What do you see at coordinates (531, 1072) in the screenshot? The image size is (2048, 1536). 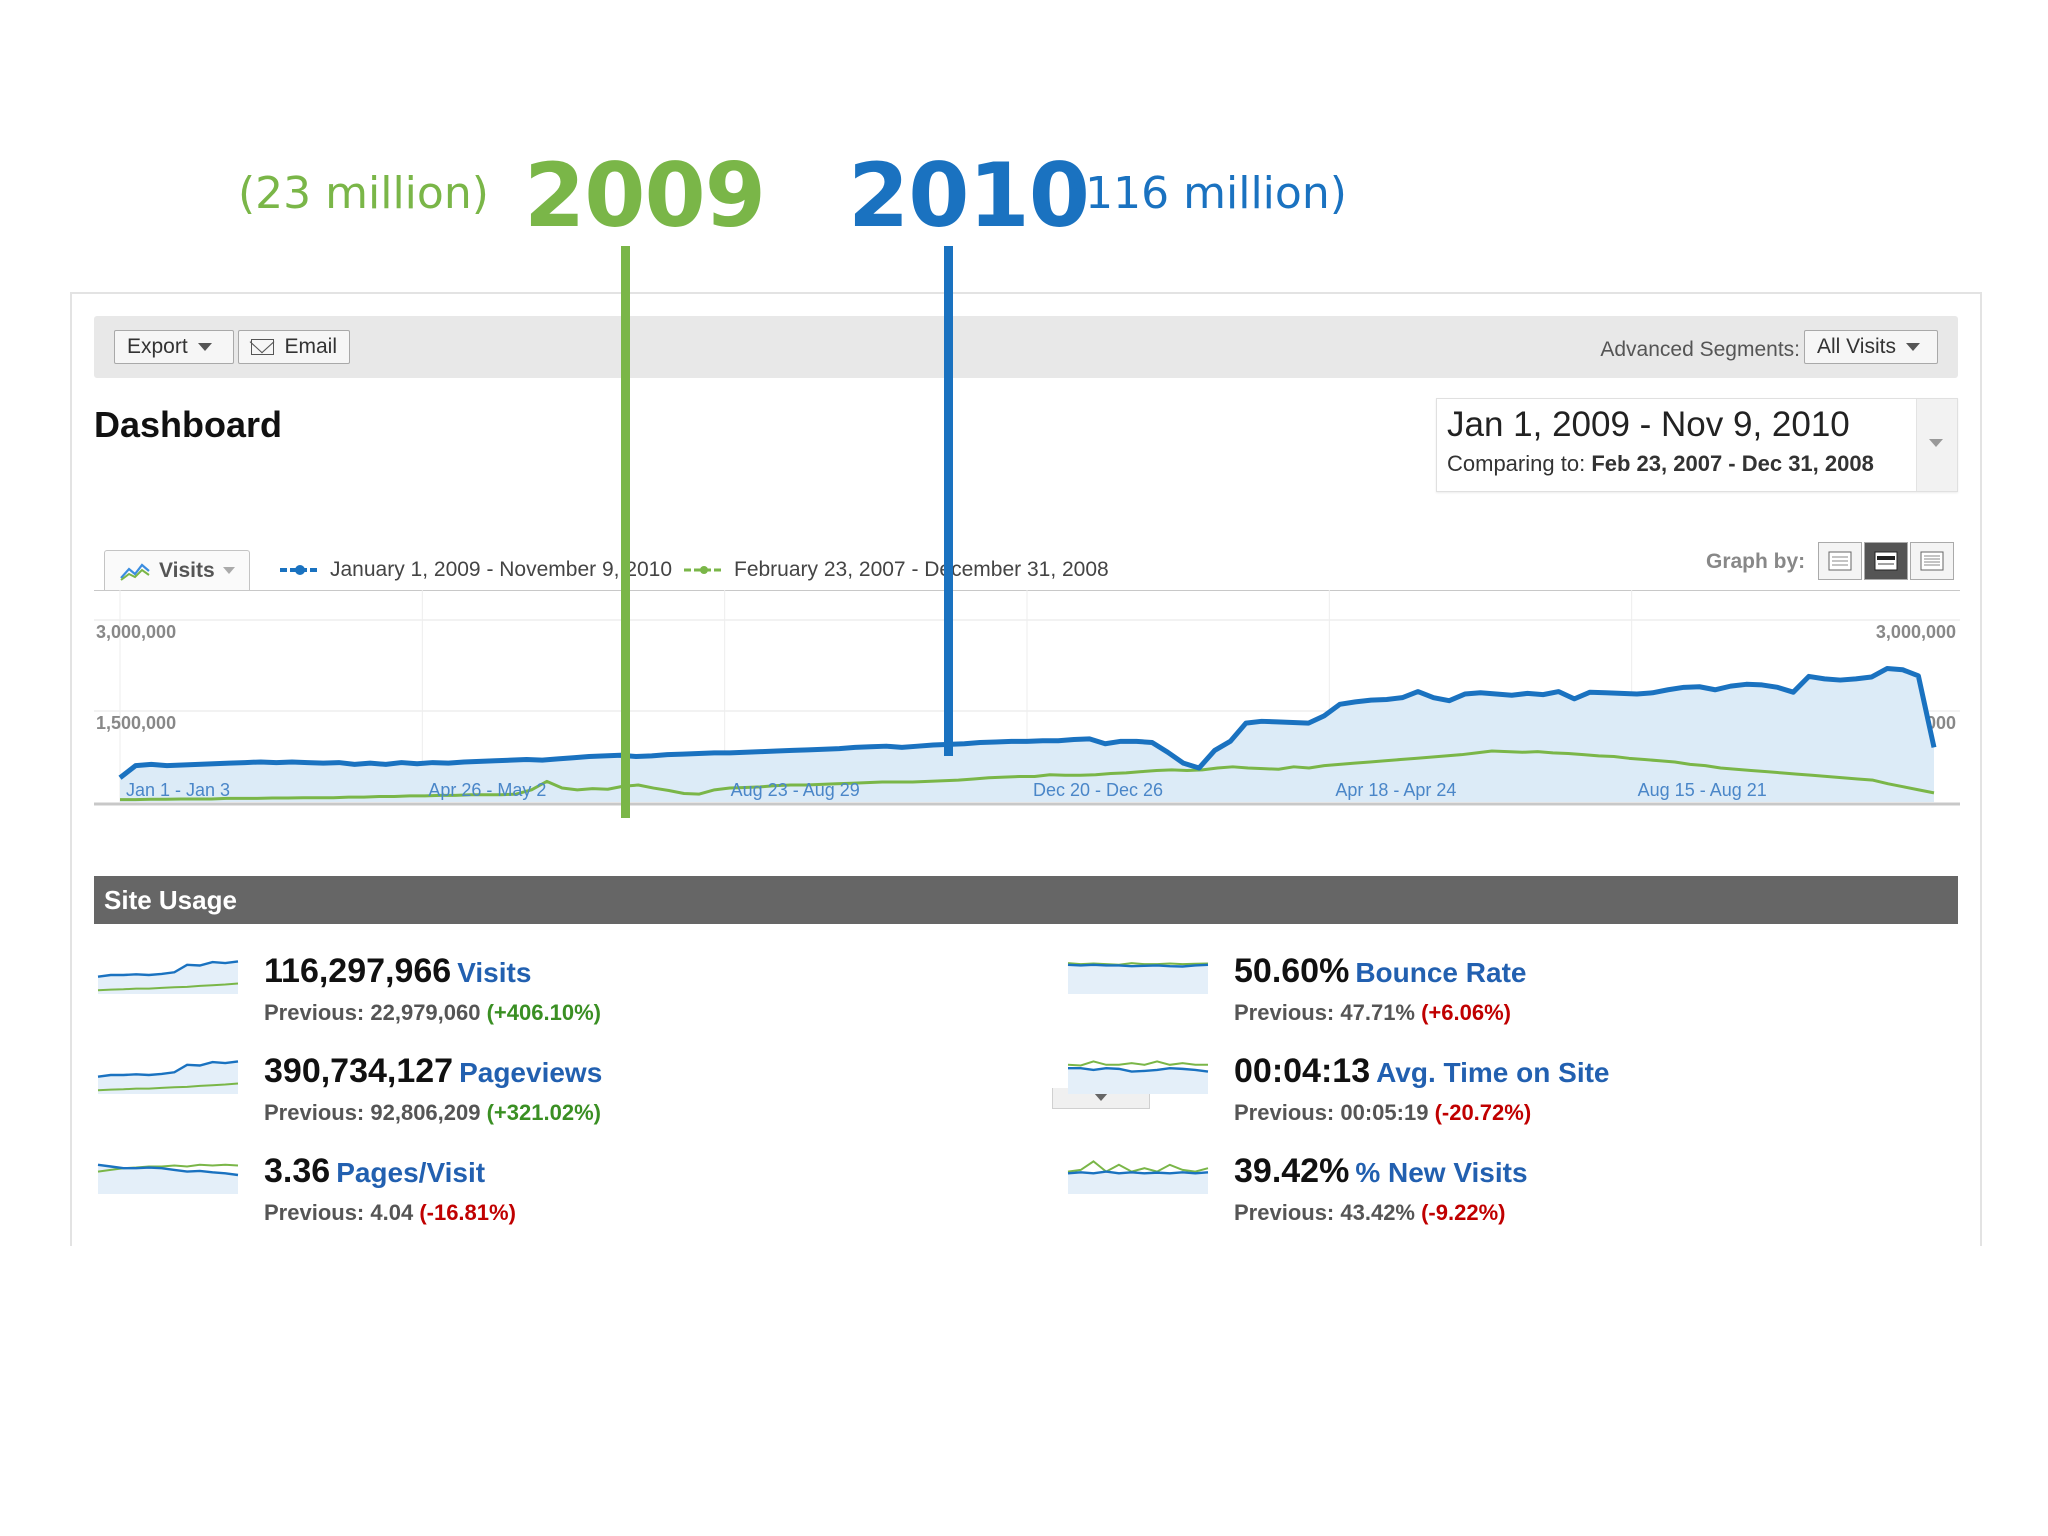 I see `metric-name-link: Pageviews` at bounding box center [531, 1072].